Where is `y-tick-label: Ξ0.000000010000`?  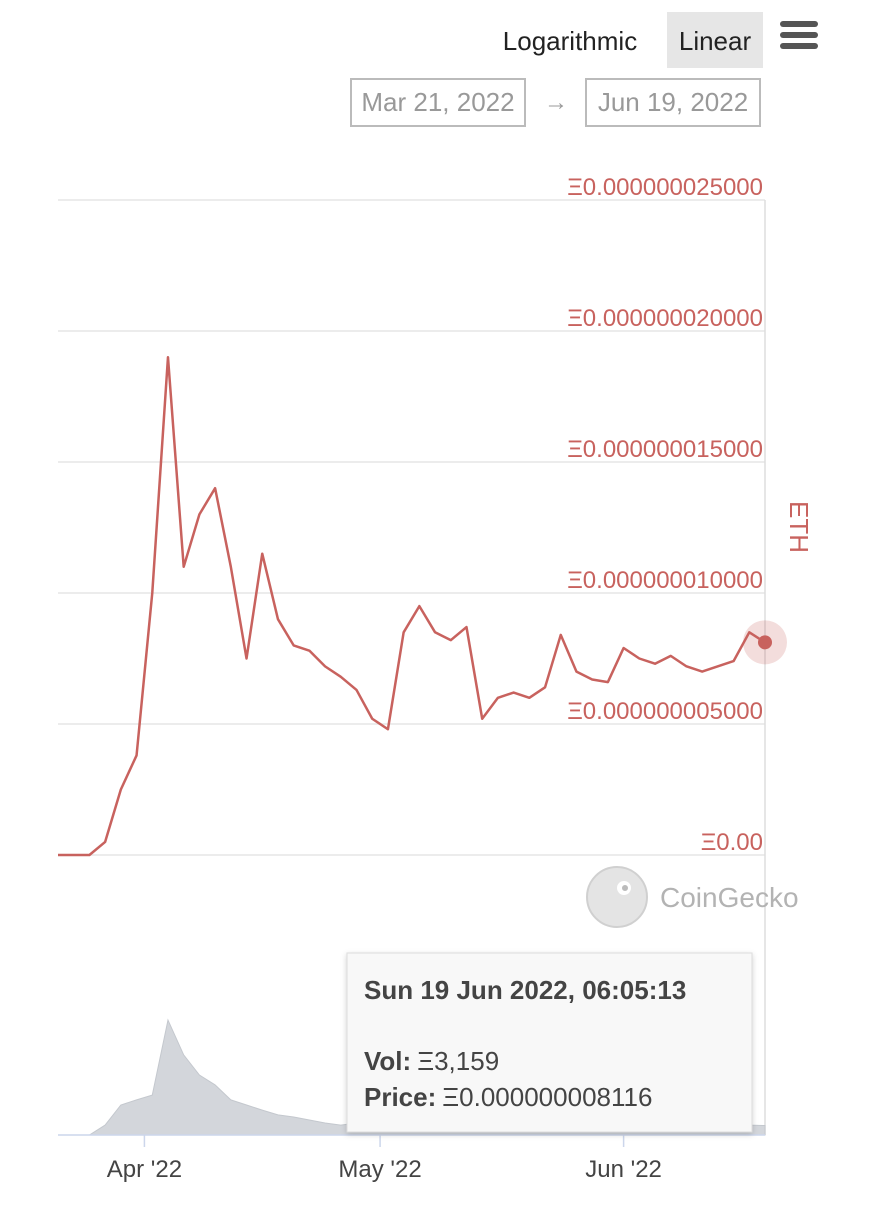
y-tick-label: Ξ0.000000010000 is located at coordinates (665, 580).